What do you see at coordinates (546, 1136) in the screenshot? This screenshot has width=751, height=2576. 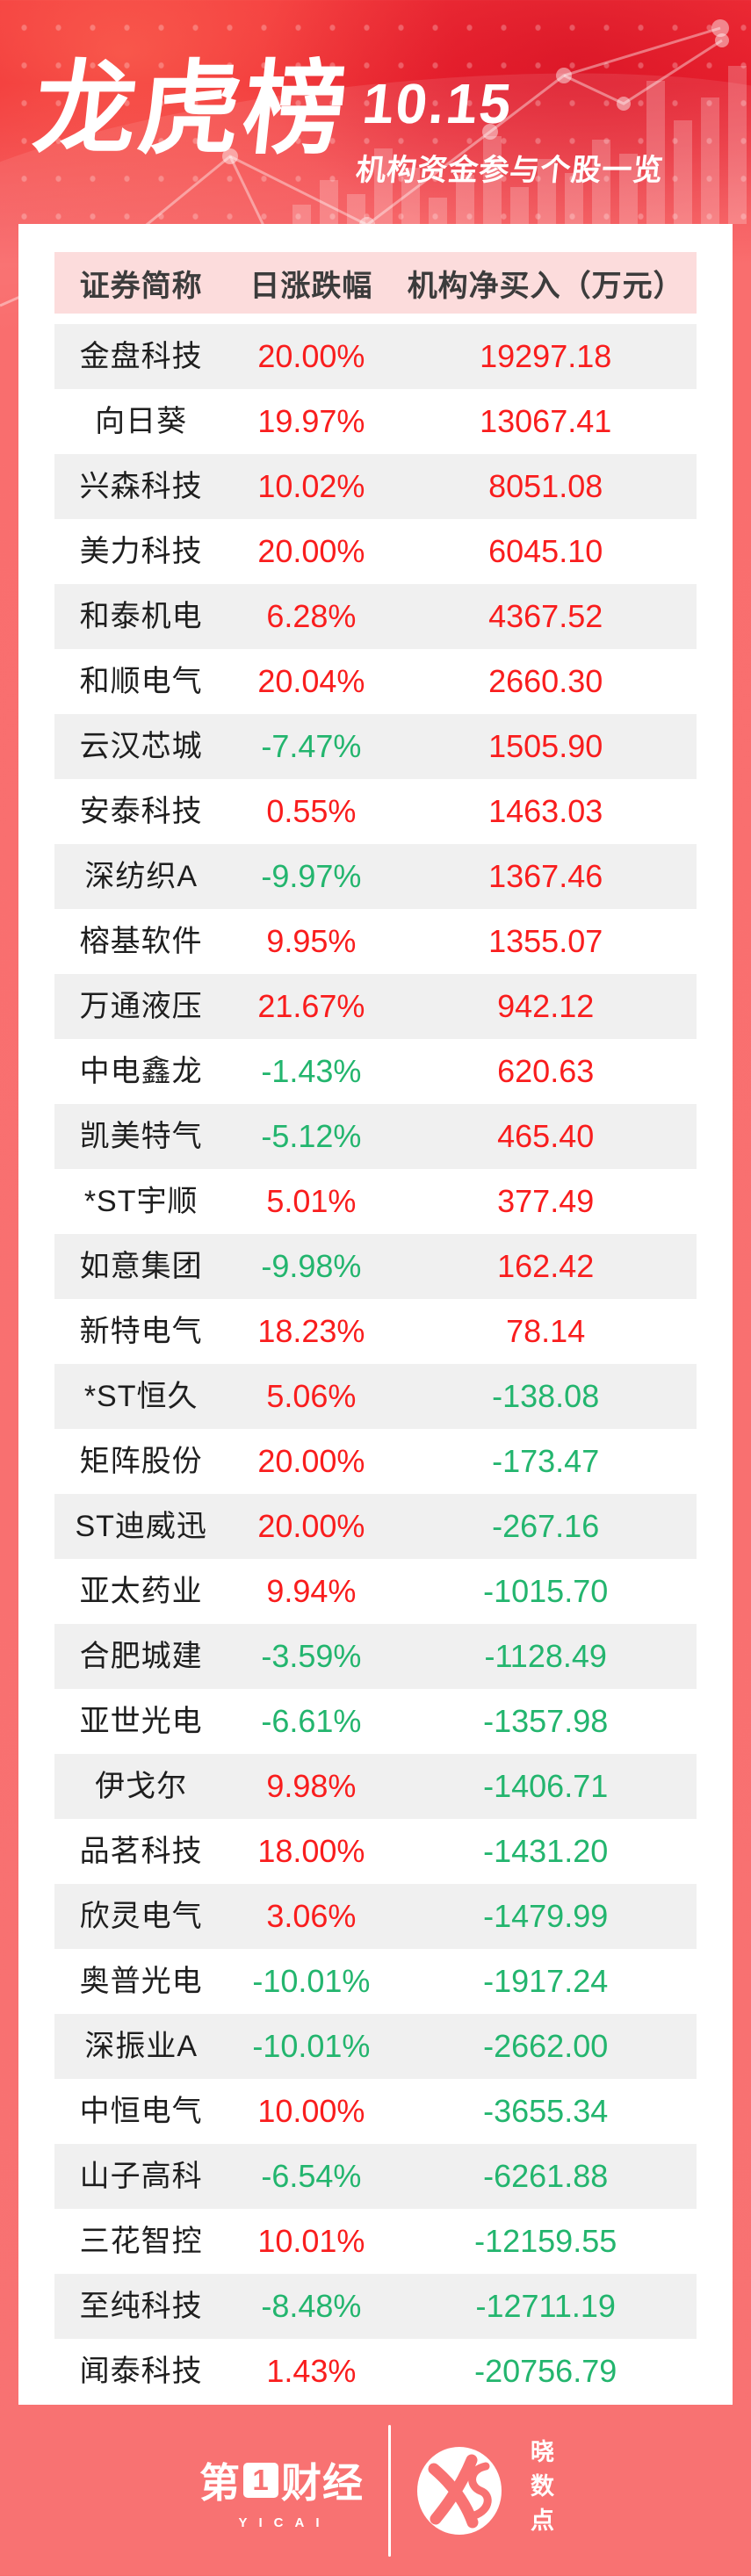 I see `net-buy-value: 465.40` at bounding box center [546, 1136].